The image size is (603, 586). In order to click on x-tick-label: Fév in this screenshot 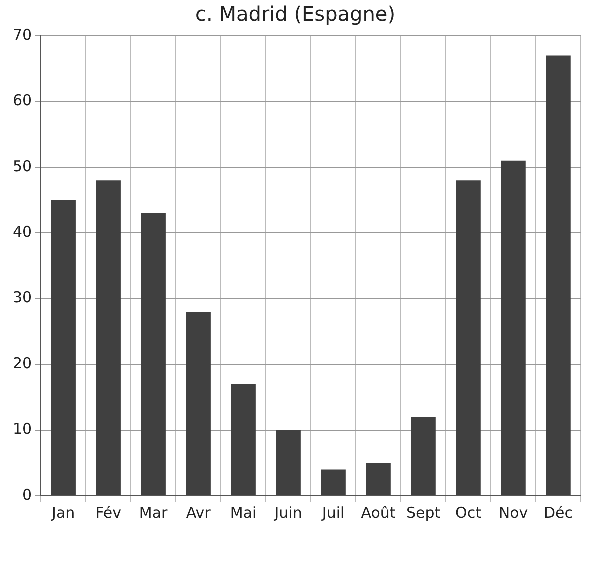, I will do `click(109, 513)`.